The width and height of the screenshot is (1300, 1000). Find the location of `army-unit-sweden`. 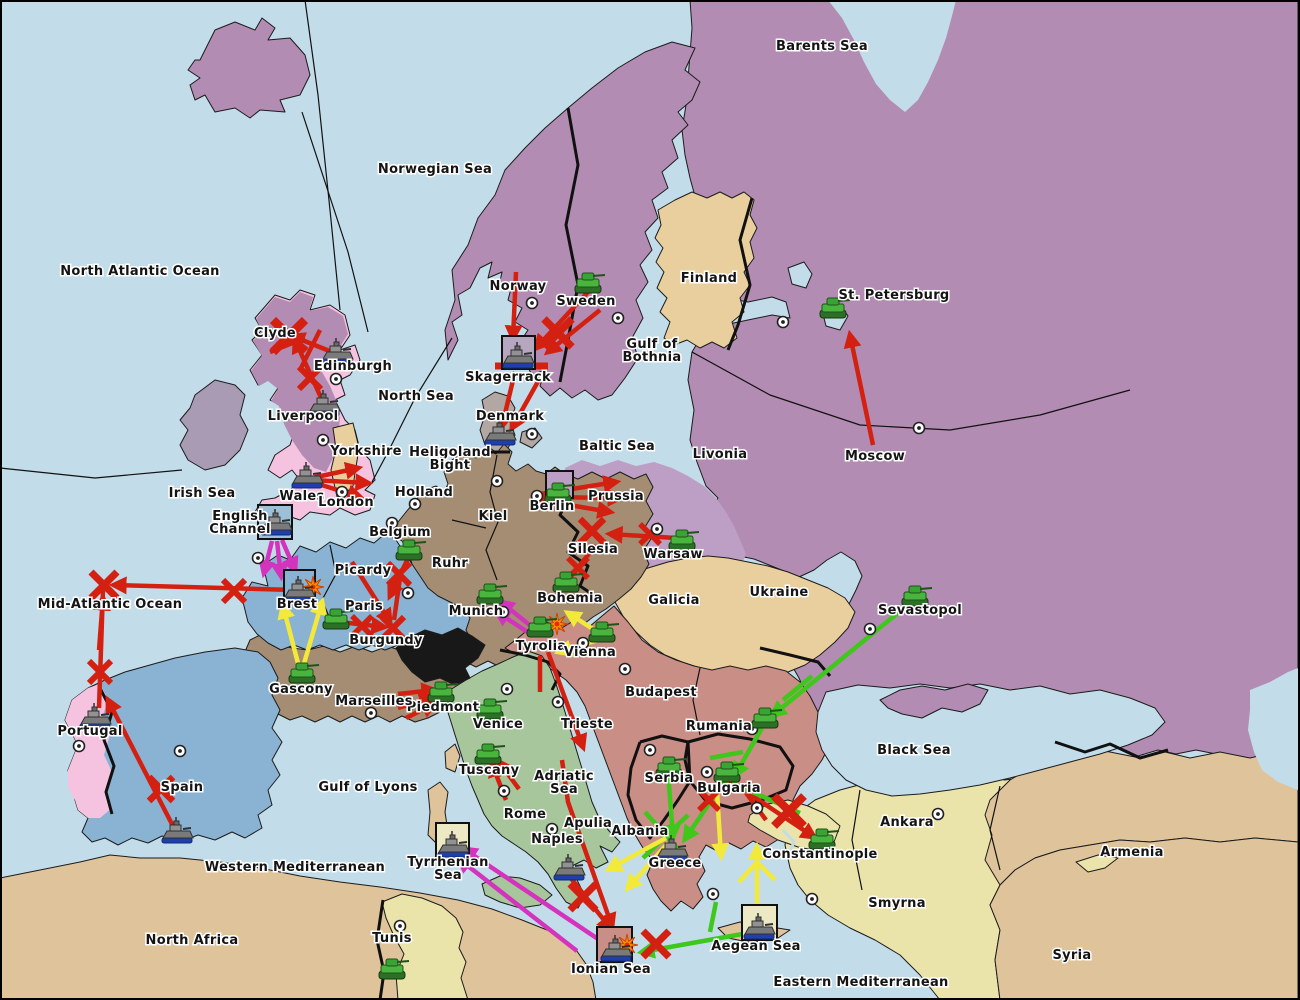

army-unit-sweden is located at coordinates (590, 283).